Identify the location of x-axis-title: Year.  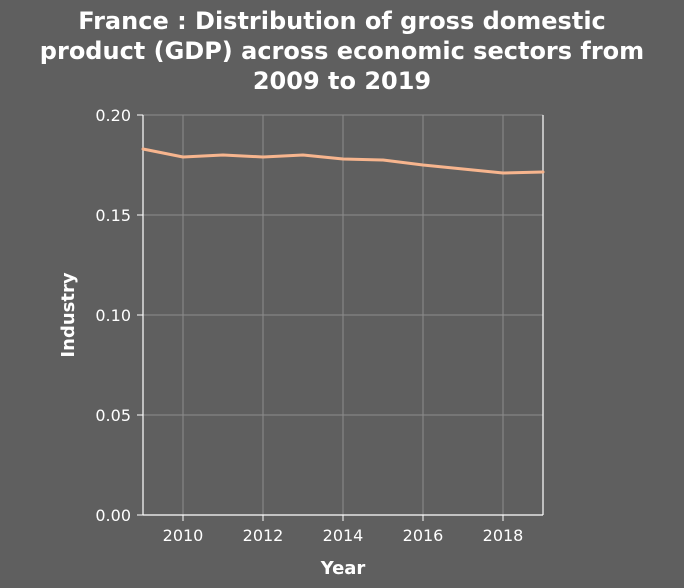
(343, 568).